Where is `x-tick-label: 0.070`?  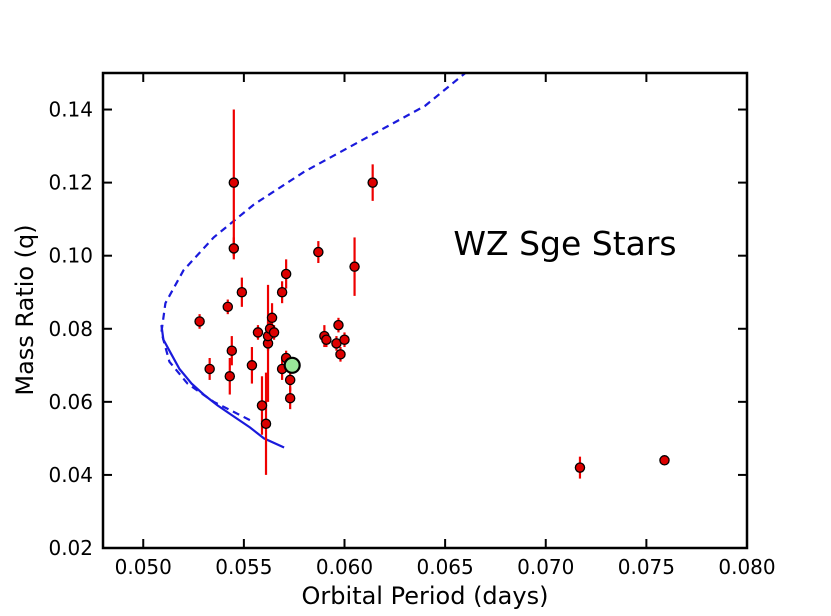
x-tick-label: 0.070 is located at coordinates (545, 567).